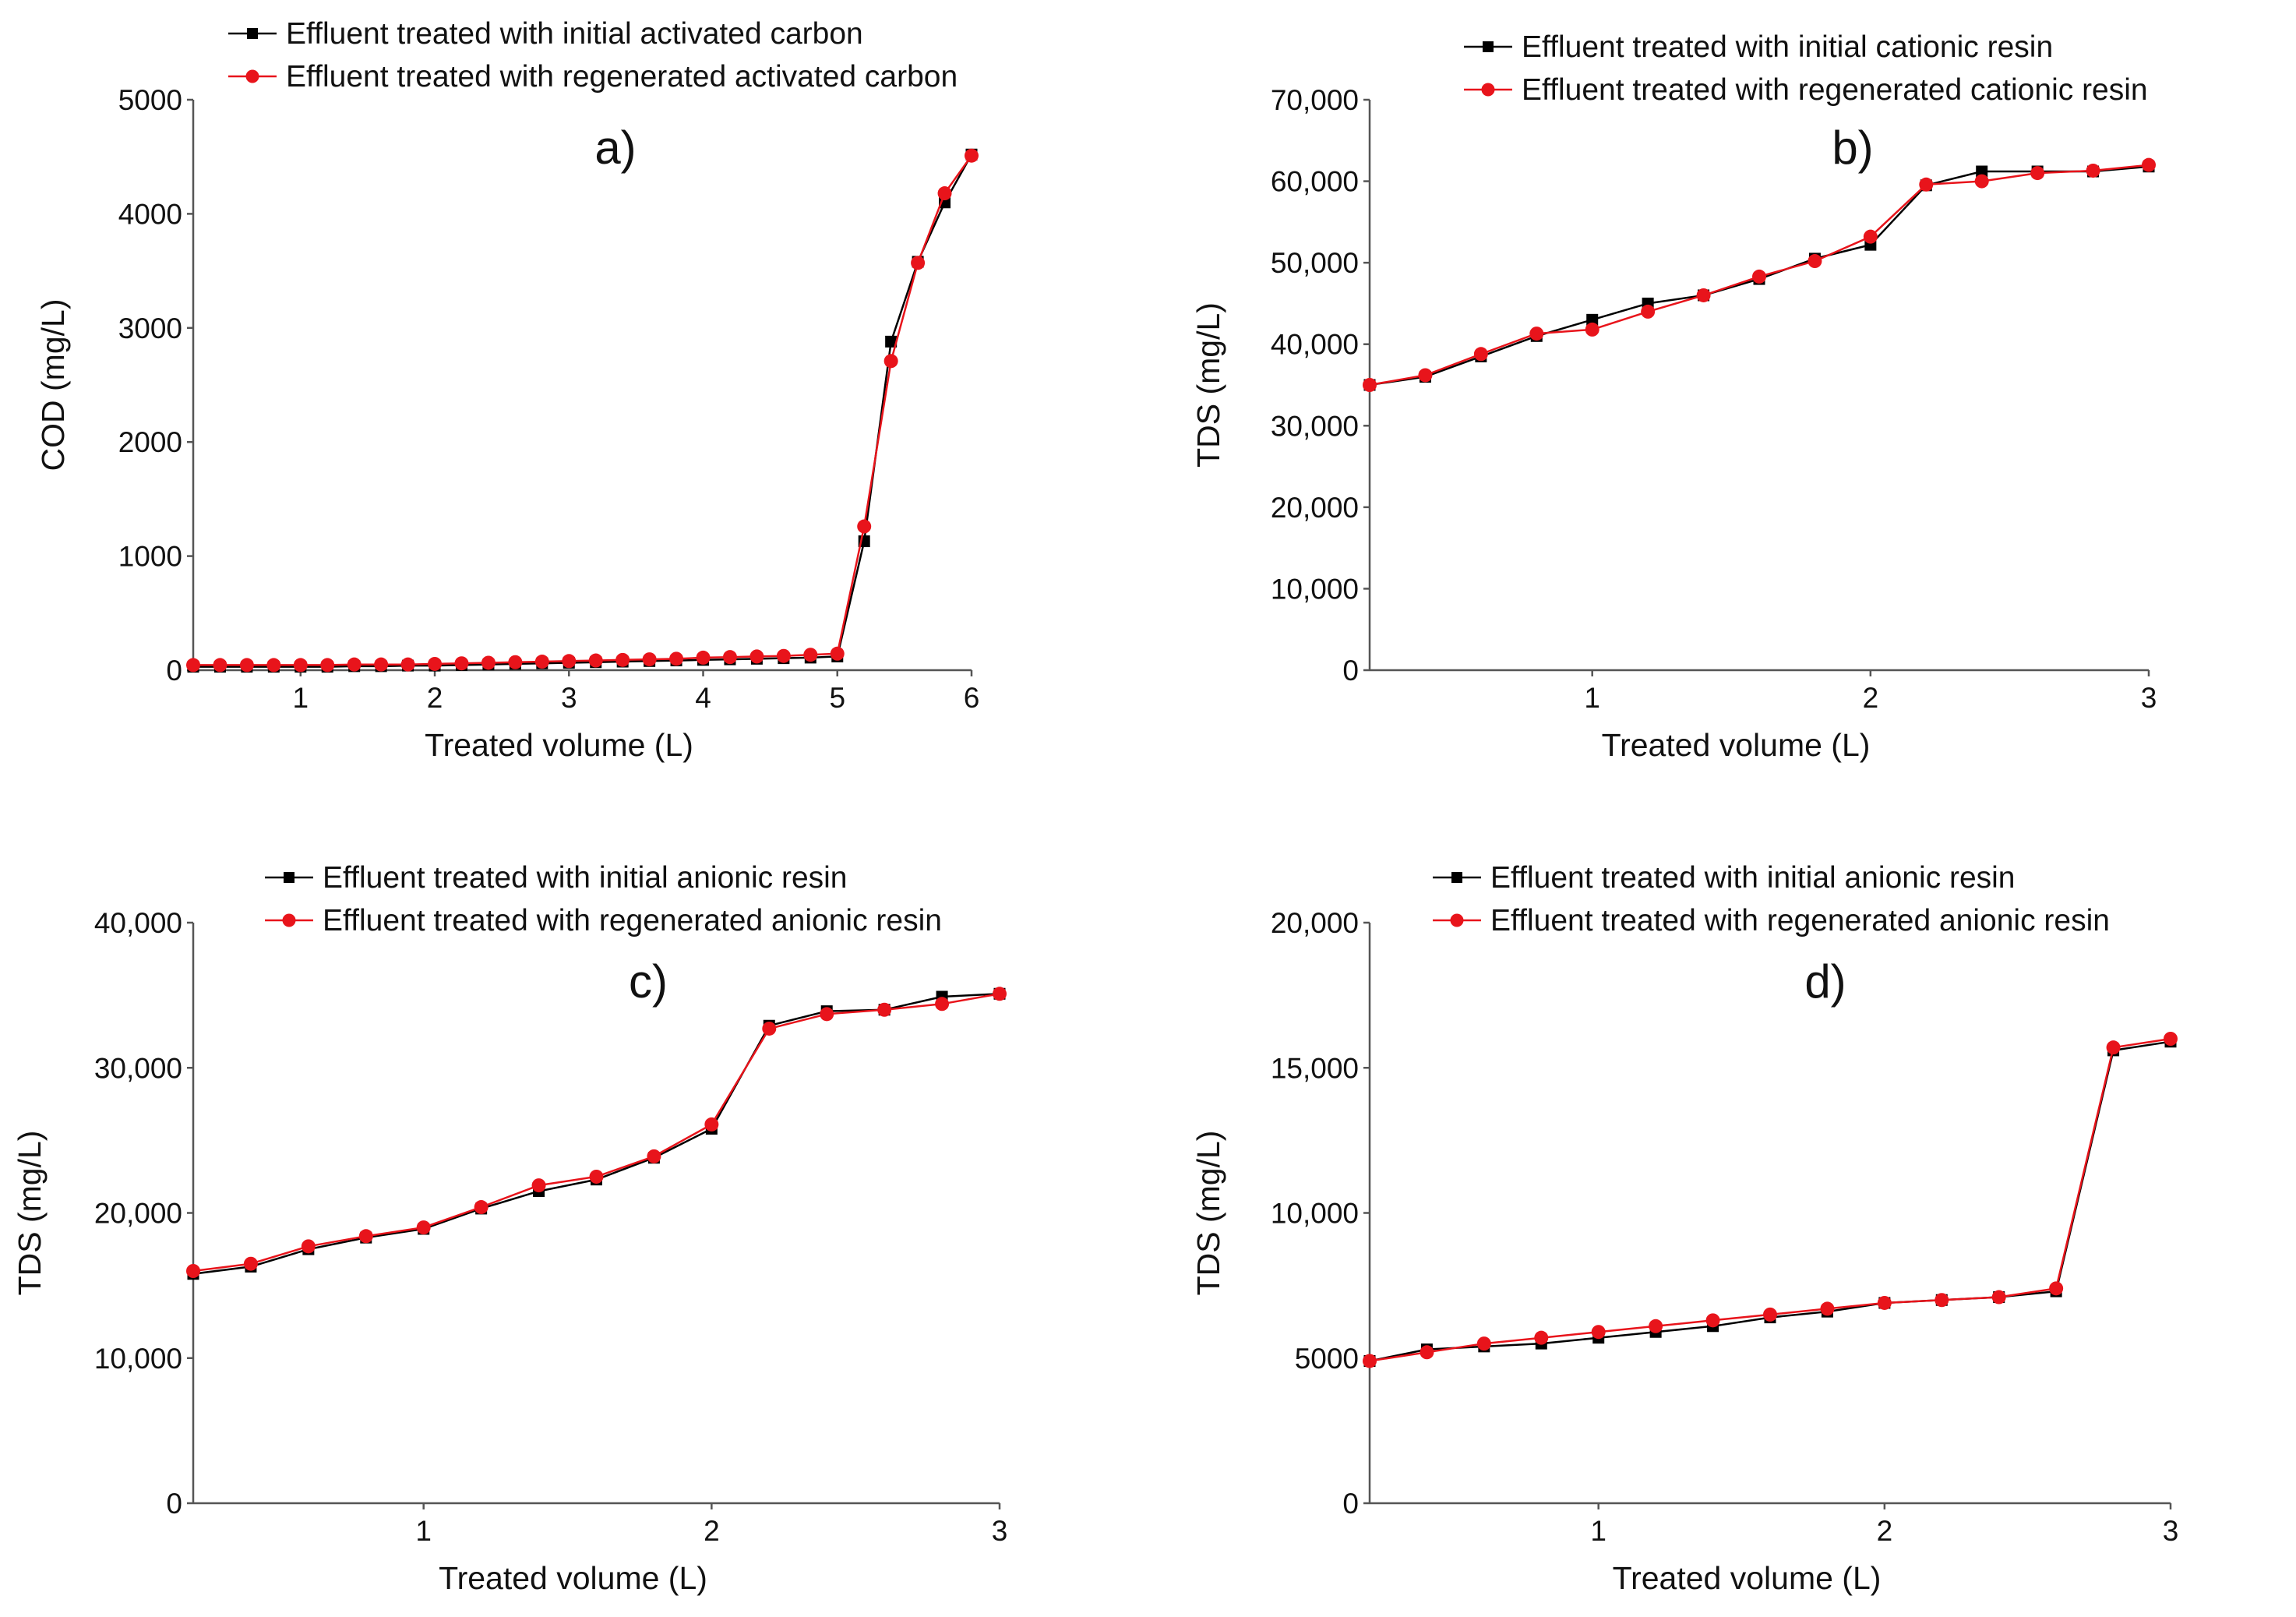 Image resolution: width=2296 pixels, height=1617 pixels. Describe the element at coordinates (53, 385) in the screenshot. I see `y-axis-label: COD (mg/L)` at that location.